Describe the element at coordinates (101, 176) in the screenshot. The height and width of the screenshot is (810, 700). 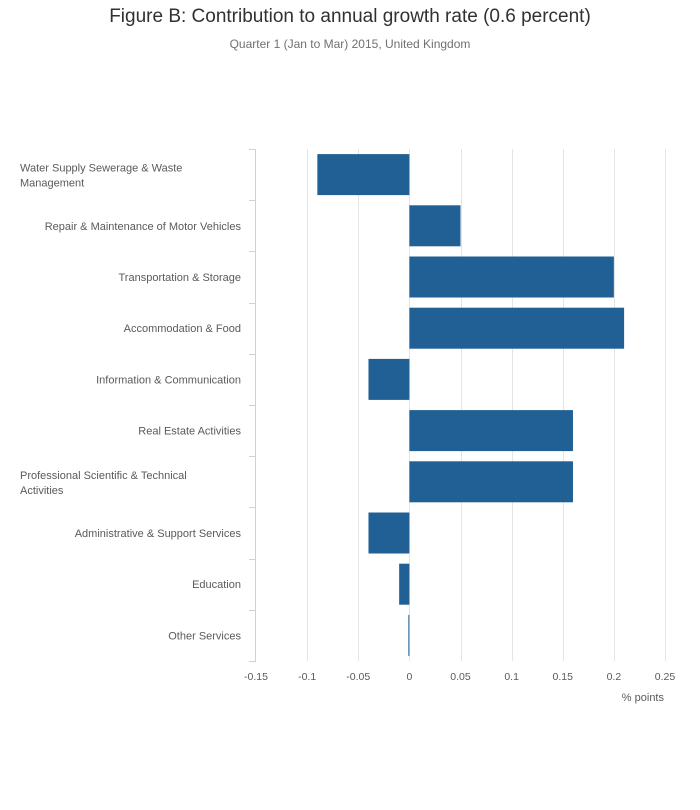
I see `category-label: Water Supply Sewerage & Waste Management` at that location.